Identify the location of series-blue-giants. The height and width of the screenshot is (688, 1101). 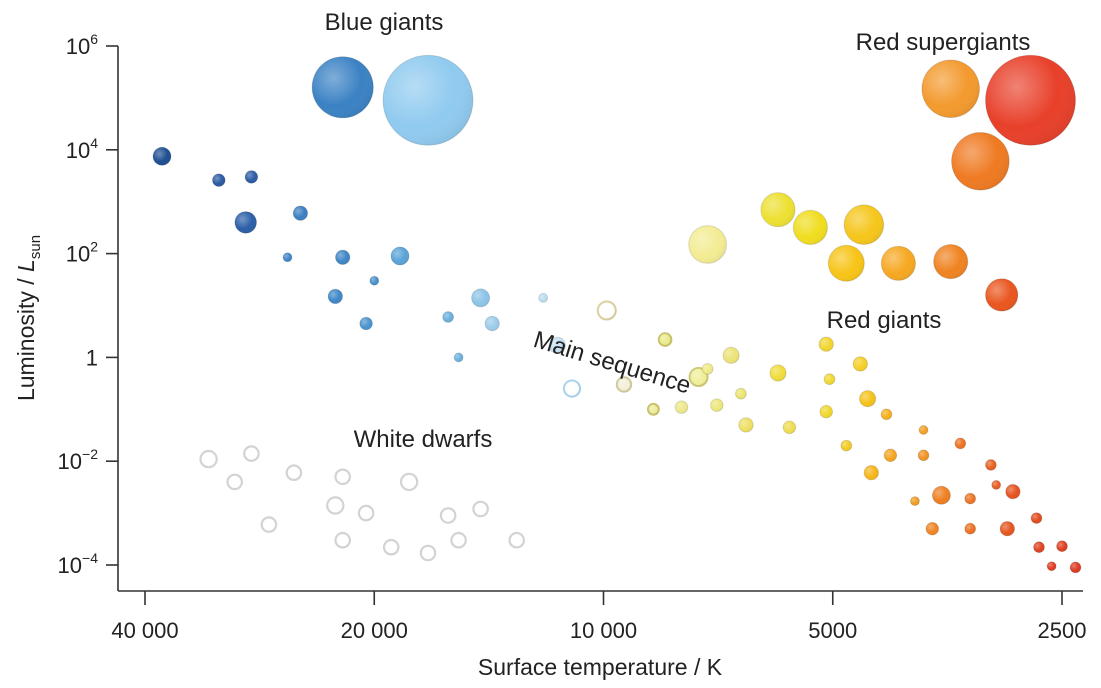
(392, 100).